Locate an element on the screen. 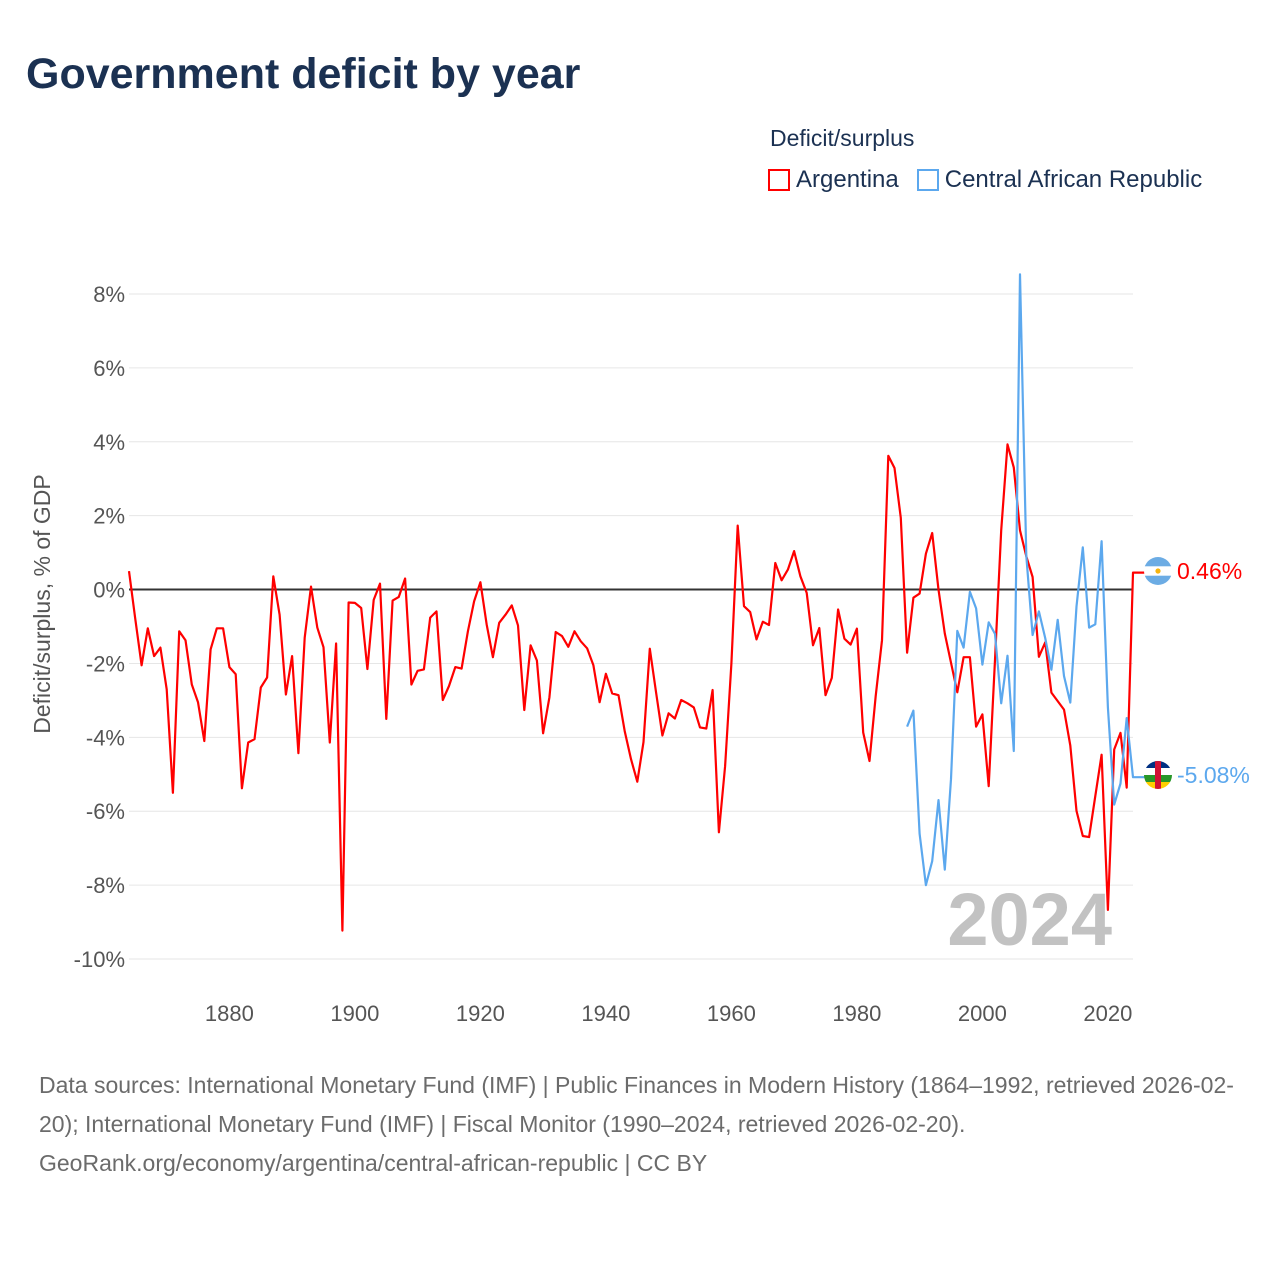 The width and height of the screenshot is (1280, 1280). y-axis-label: Deficit/surplus, % of GDP is located at coordinates (42, 603).